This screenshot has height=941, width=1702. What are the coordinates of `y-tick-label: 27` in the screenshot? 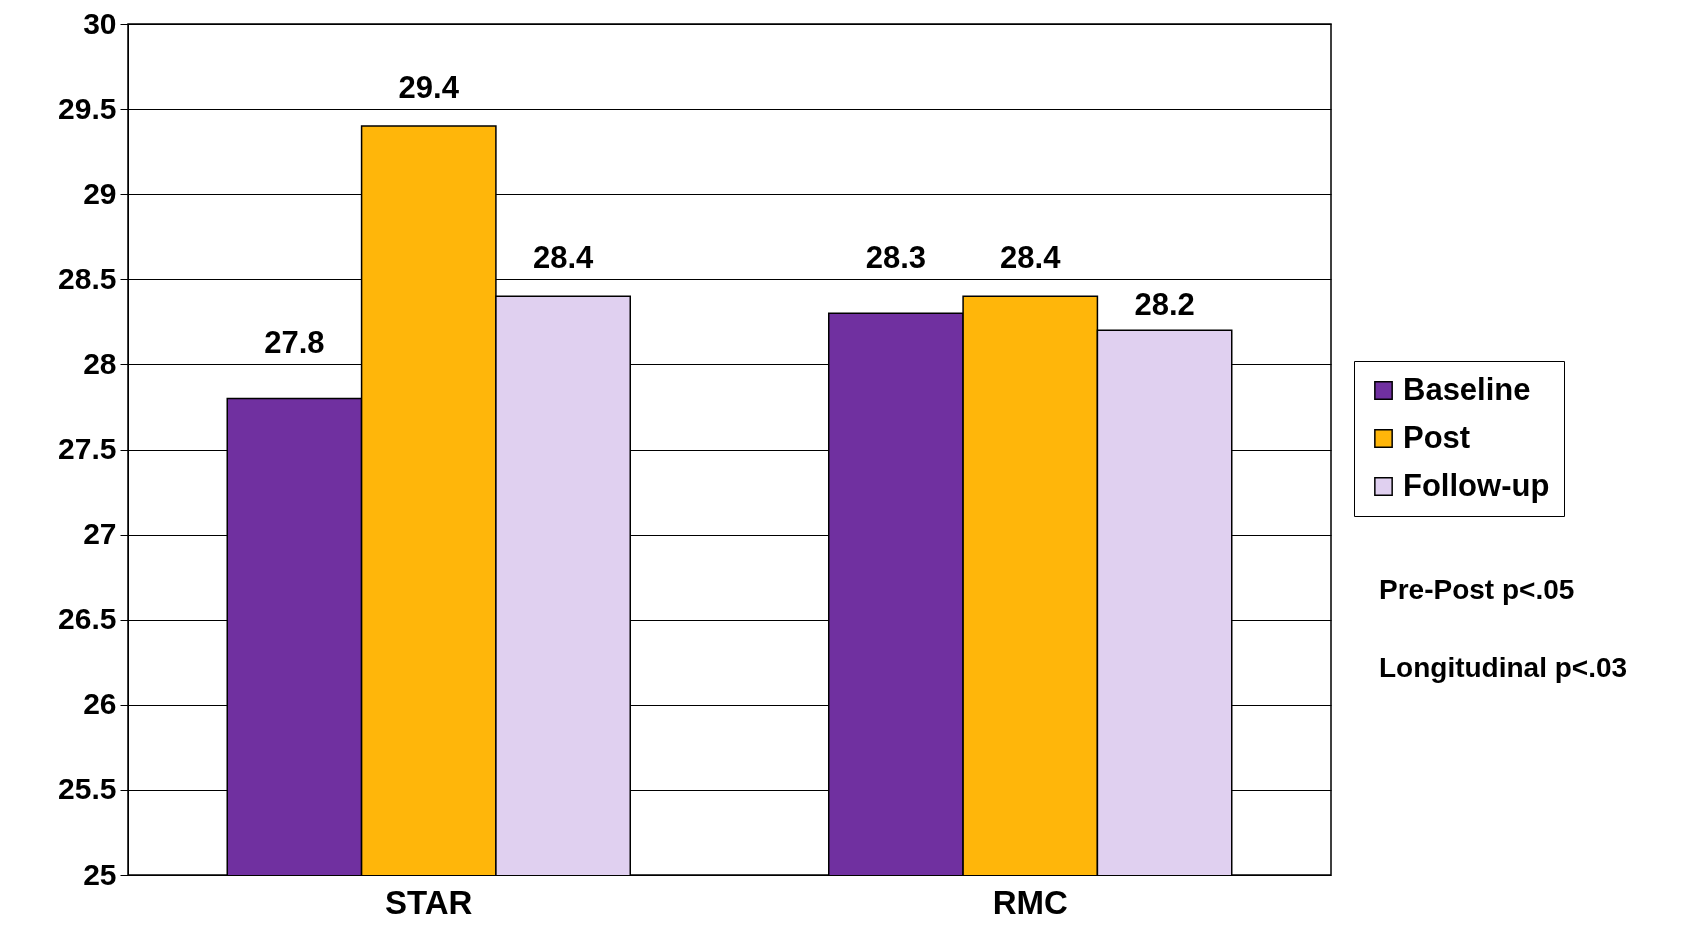 It's located at (100, 534).